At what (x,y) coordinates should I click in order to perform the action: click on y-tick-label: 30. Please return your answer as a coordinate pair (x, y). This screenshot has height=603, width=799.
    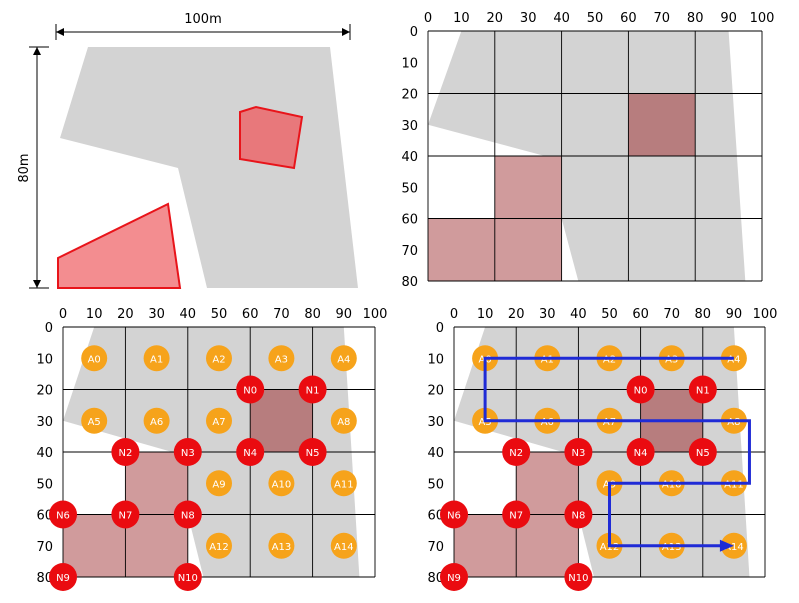
    Looking at the image, I should click on (44, 422).